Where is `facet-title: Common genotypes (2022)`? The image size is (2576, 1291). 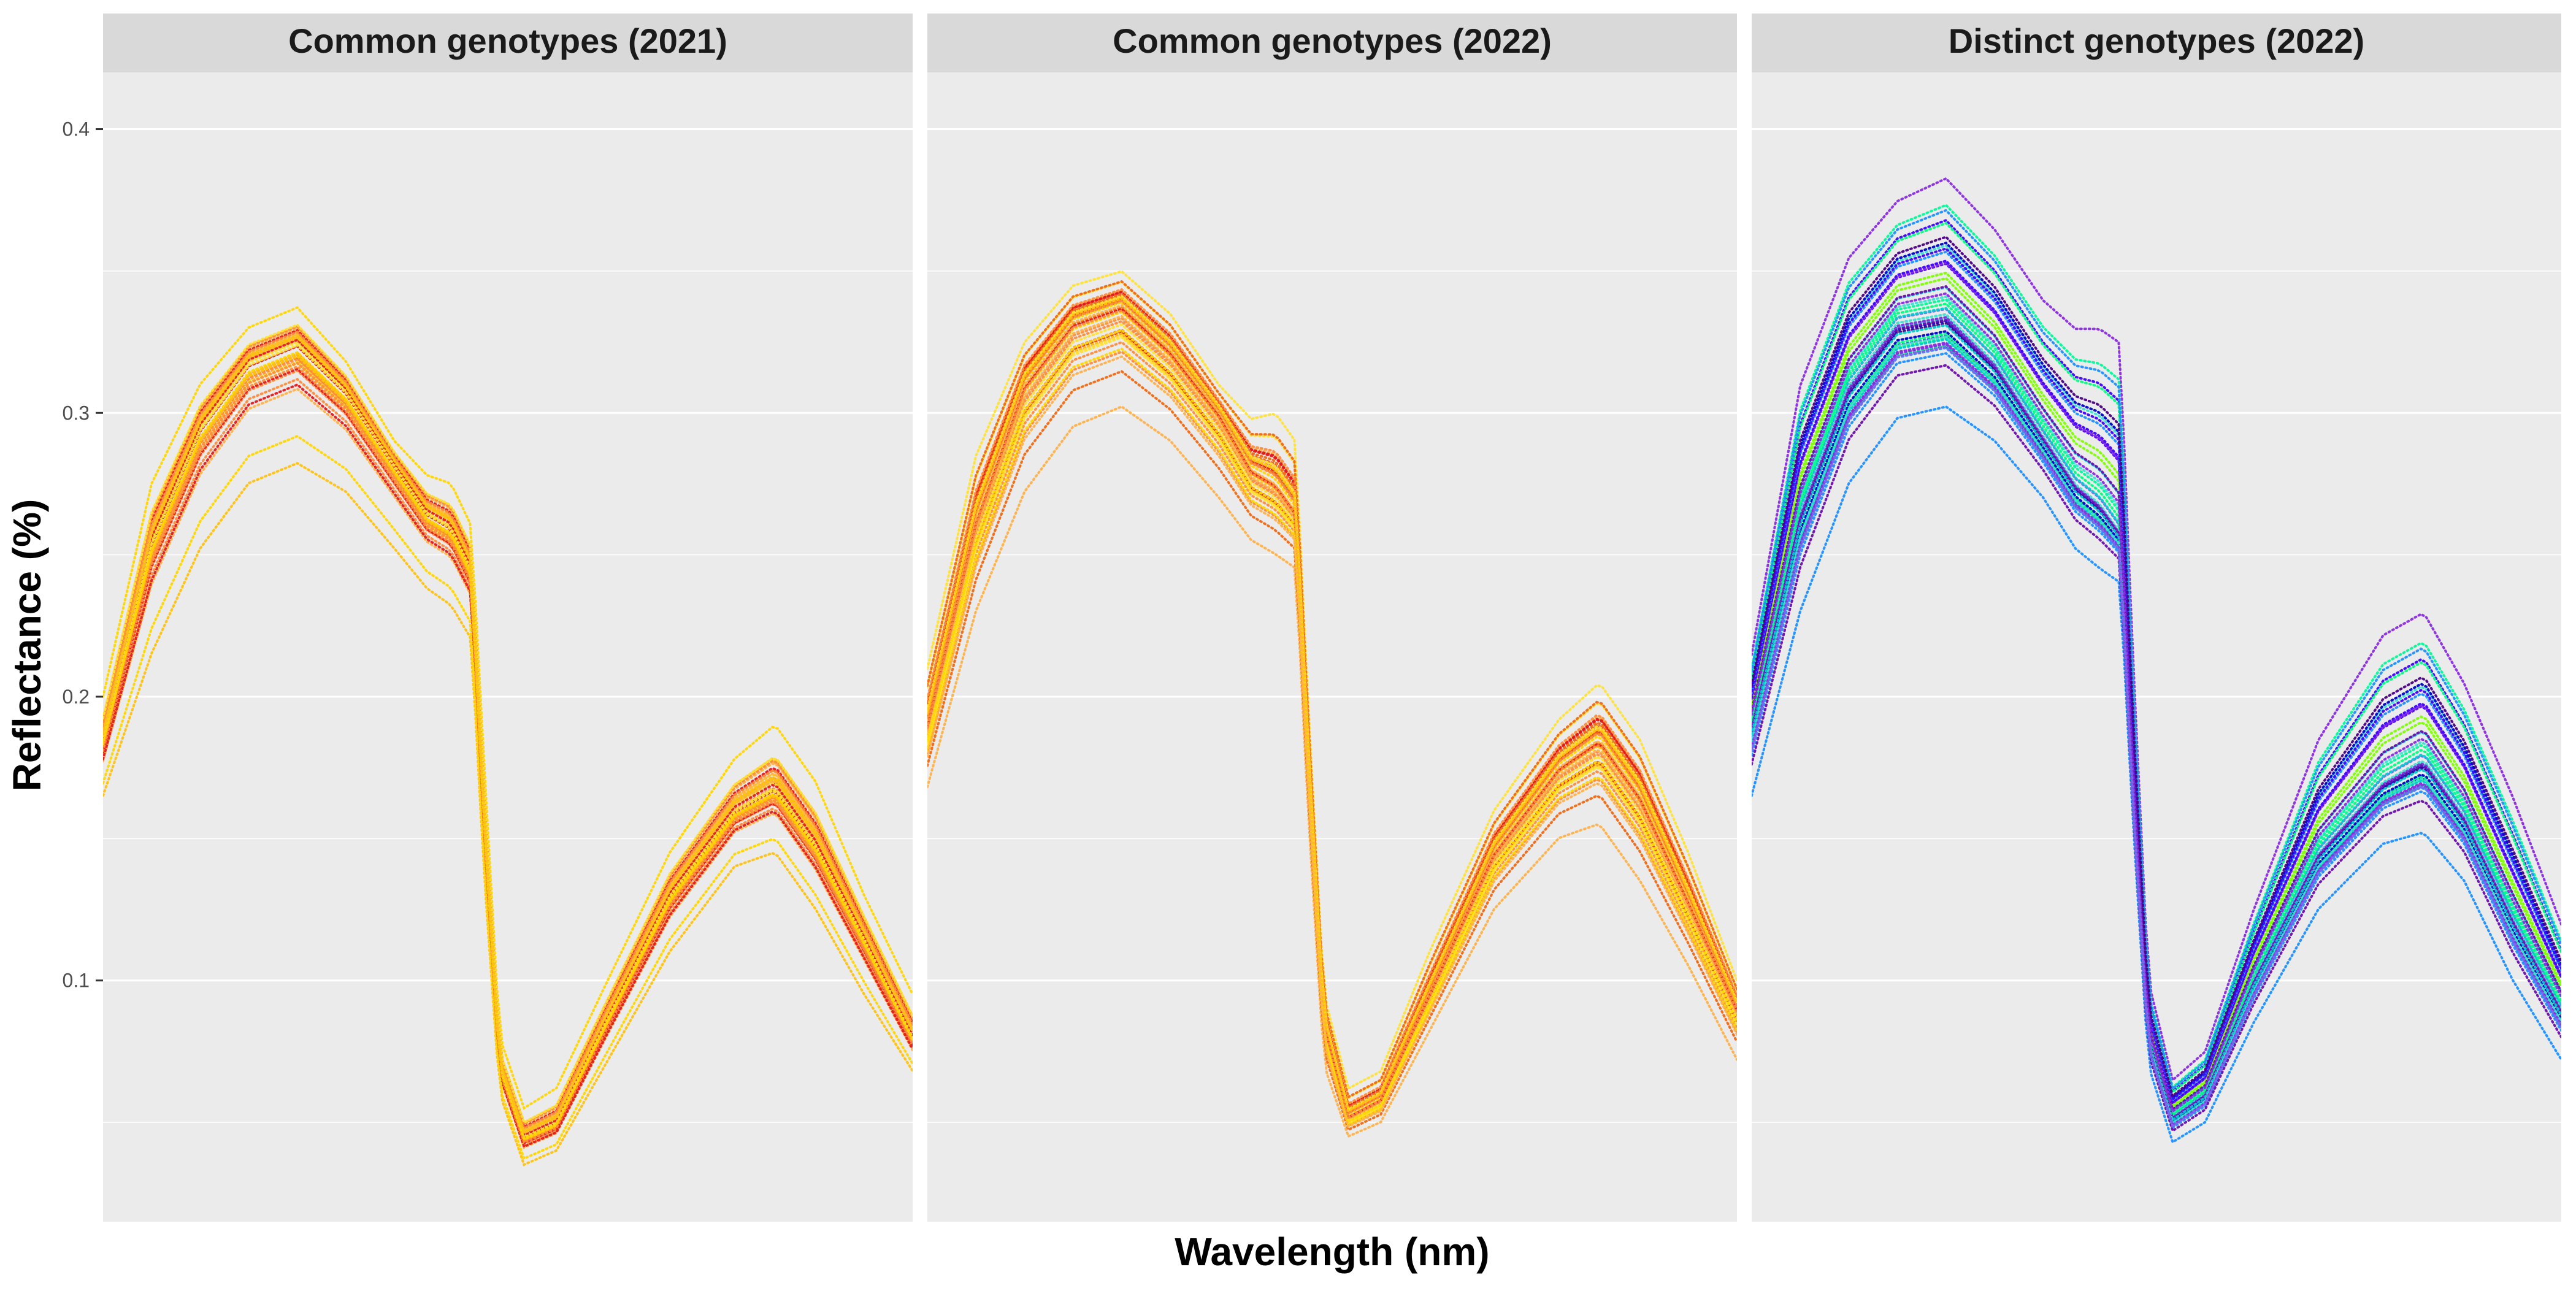
facet-title: Common genotypes (2022) is located at coordinates (1332, 40).